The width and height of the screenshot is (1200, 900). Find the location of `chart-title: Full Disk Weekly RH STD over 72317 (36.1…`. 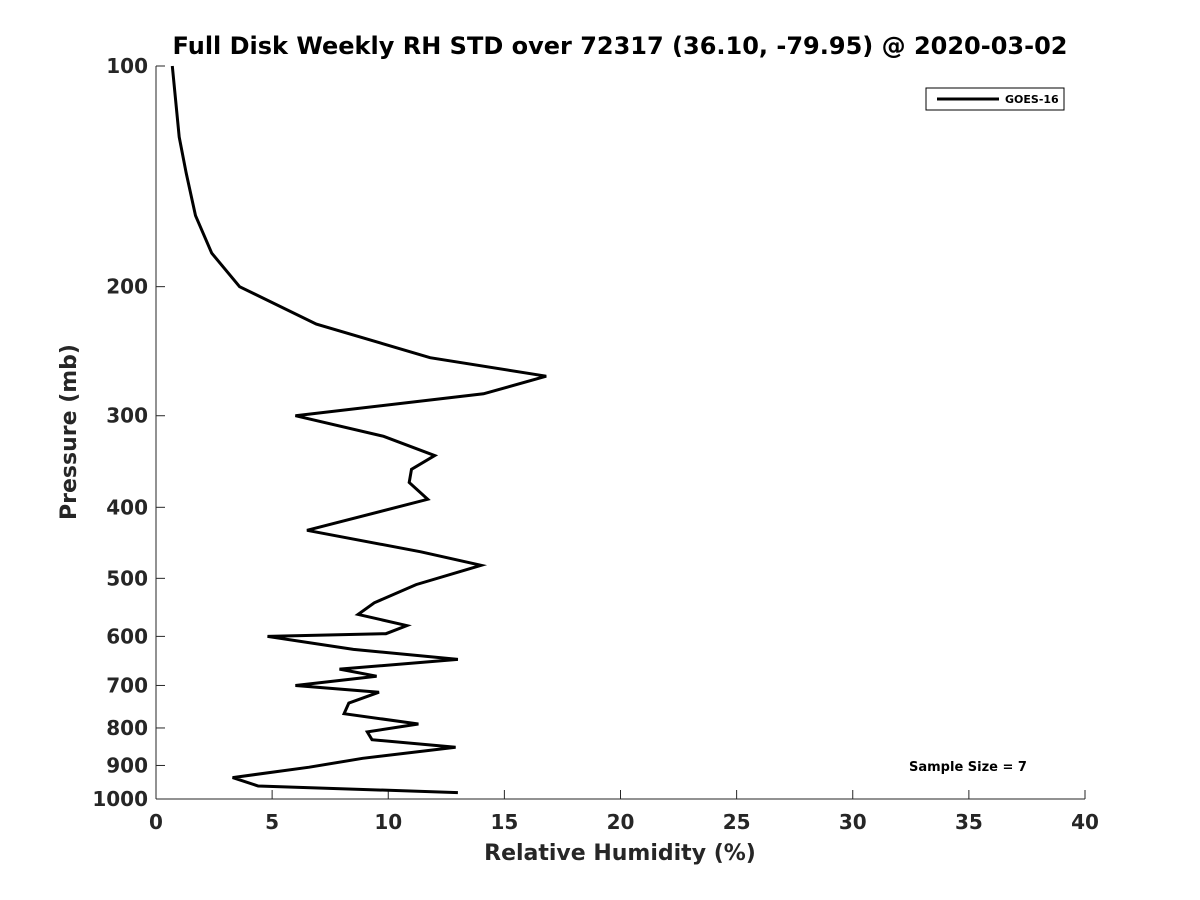

chart-title: Full Disk Weekly RH STD over 72317 (36.1… is located at coordinates (620, 46).